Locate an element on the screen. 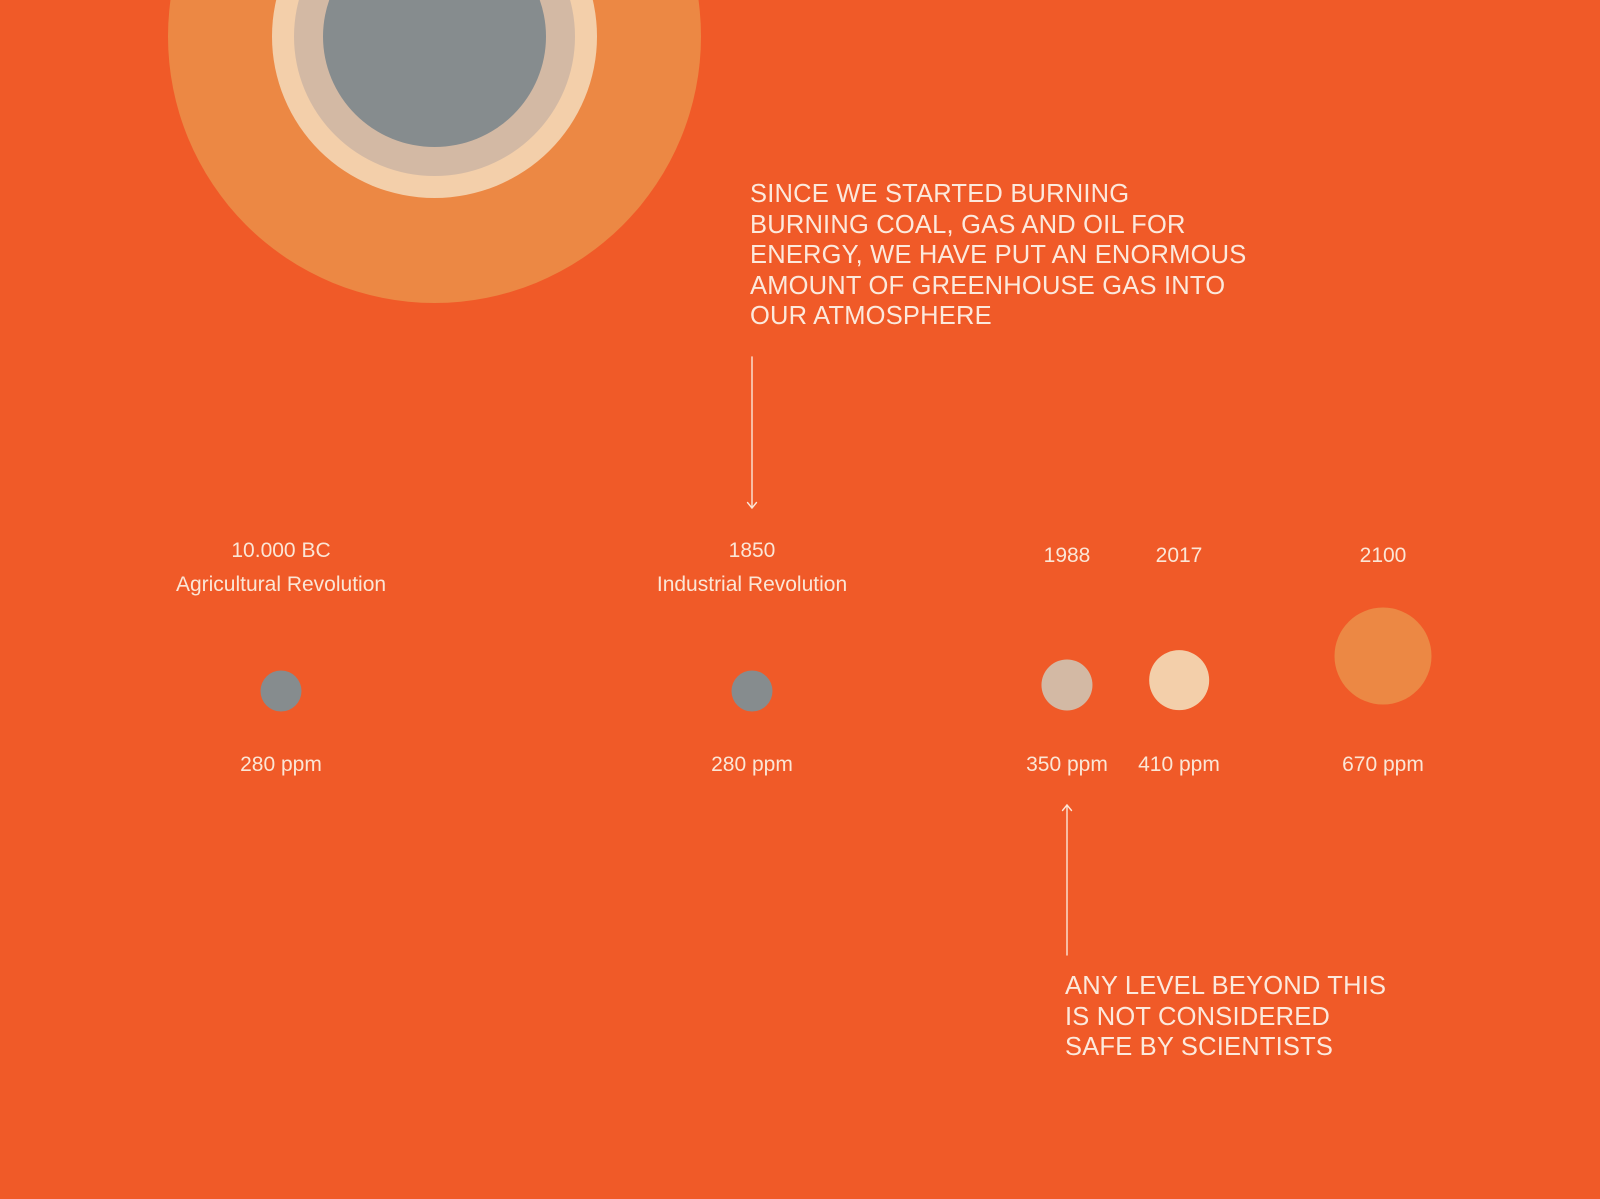  timeline-value: 410 ppm is located at coordinates (1179, 764).